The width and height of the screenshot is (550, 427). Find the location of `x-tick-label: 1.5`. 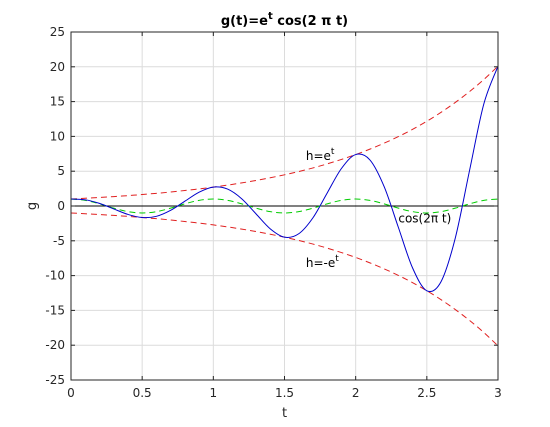

x-tick-label: 1.5 is located at coordinates (284, 393).